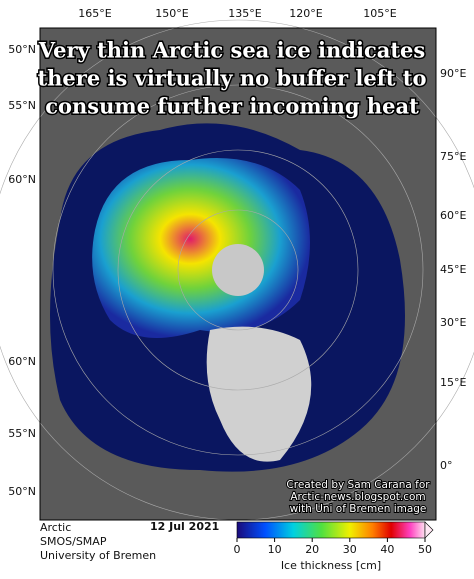 This screenshot has width=474, height=579. What do you see at coordinates (357, 497) in the screenshot?
I see `credit: Arctic-news.blogspot.com` at bounding box center [357, 497].